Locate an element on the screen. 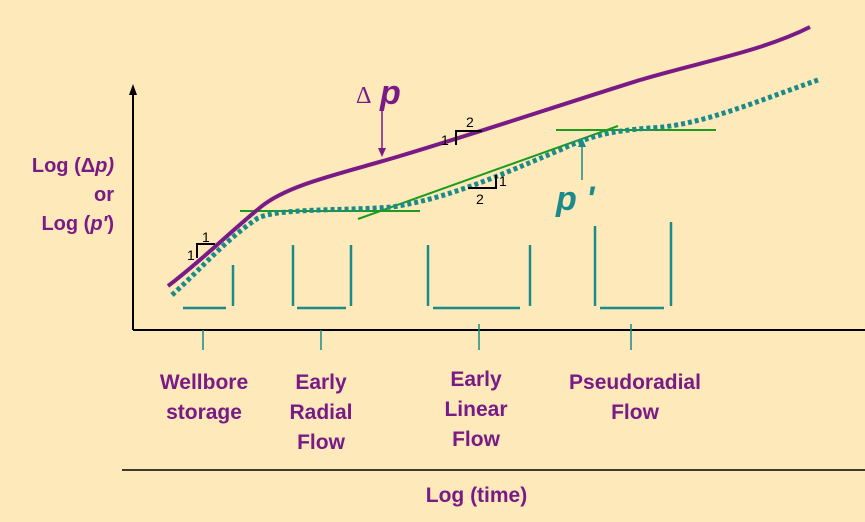  bottom-slope-label-two: 2 is located at coordinates (480, 199).